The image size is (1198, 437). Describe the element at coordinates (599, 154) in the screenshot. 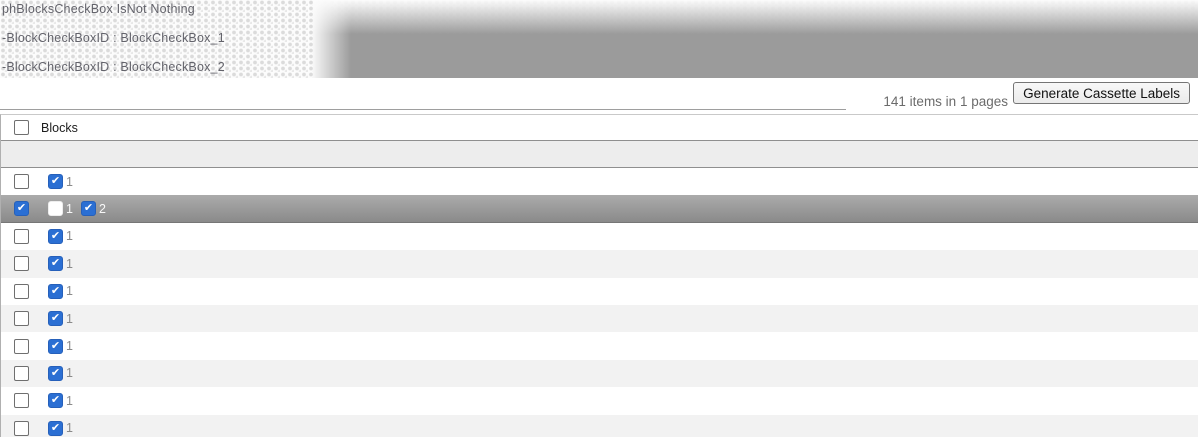

I see `grid-filter-row` at that location.